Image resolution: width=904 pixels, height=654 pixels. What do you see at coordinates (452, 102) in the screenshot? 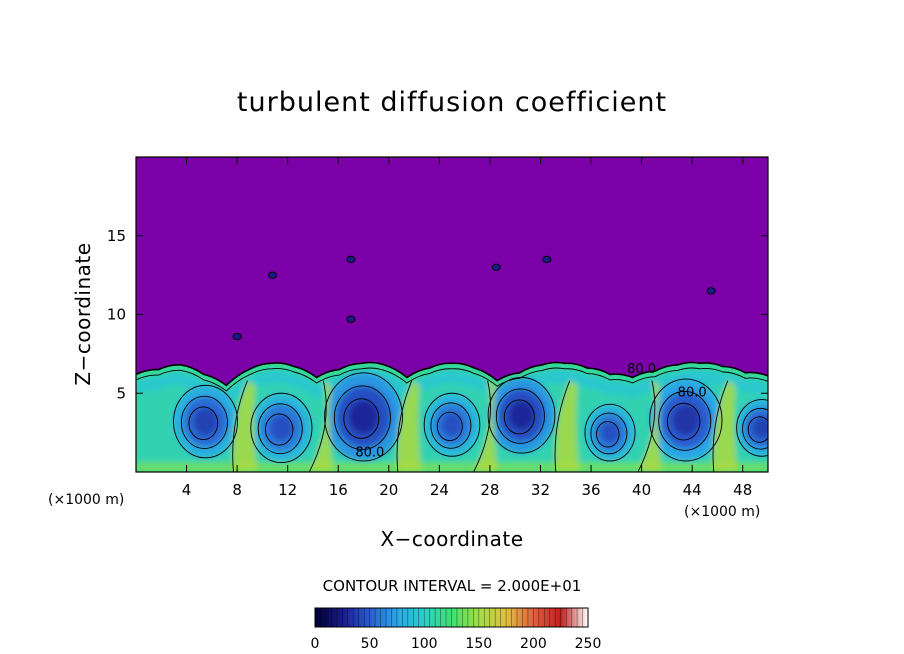
I see `chart-title: turbulent diffusion coefficient` at bounding box center [452, 102].